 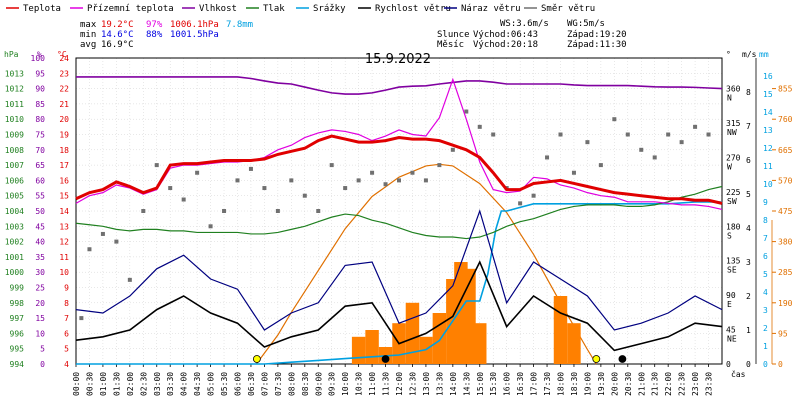 What do you see at coordinates (40, 272) in the screenshot?
I see `tick-pct: 30` at bounding box center [40, 272].